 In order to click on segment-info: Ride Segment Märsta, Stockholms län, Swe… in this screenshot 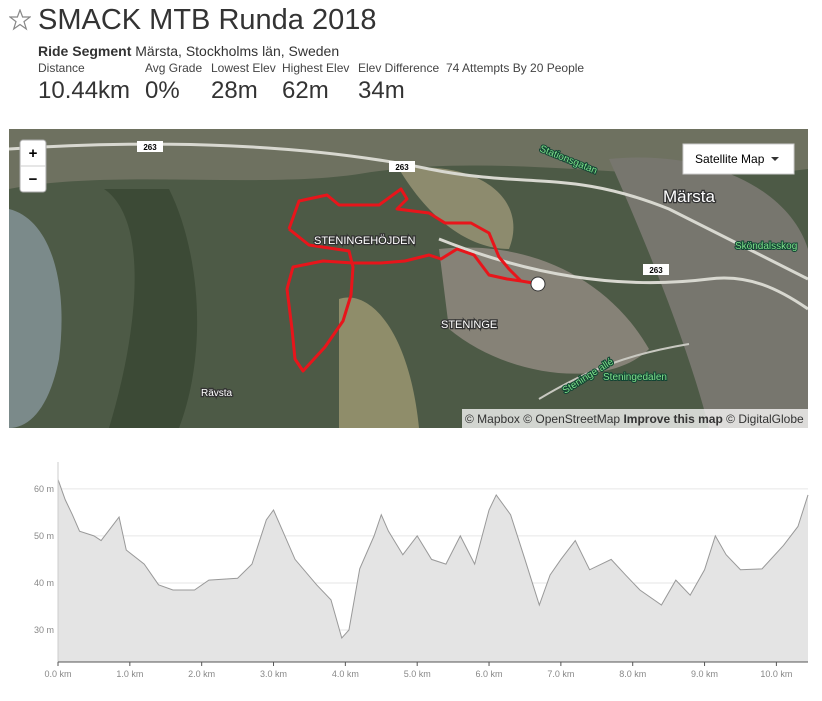, I will do `click(188, 51)`.